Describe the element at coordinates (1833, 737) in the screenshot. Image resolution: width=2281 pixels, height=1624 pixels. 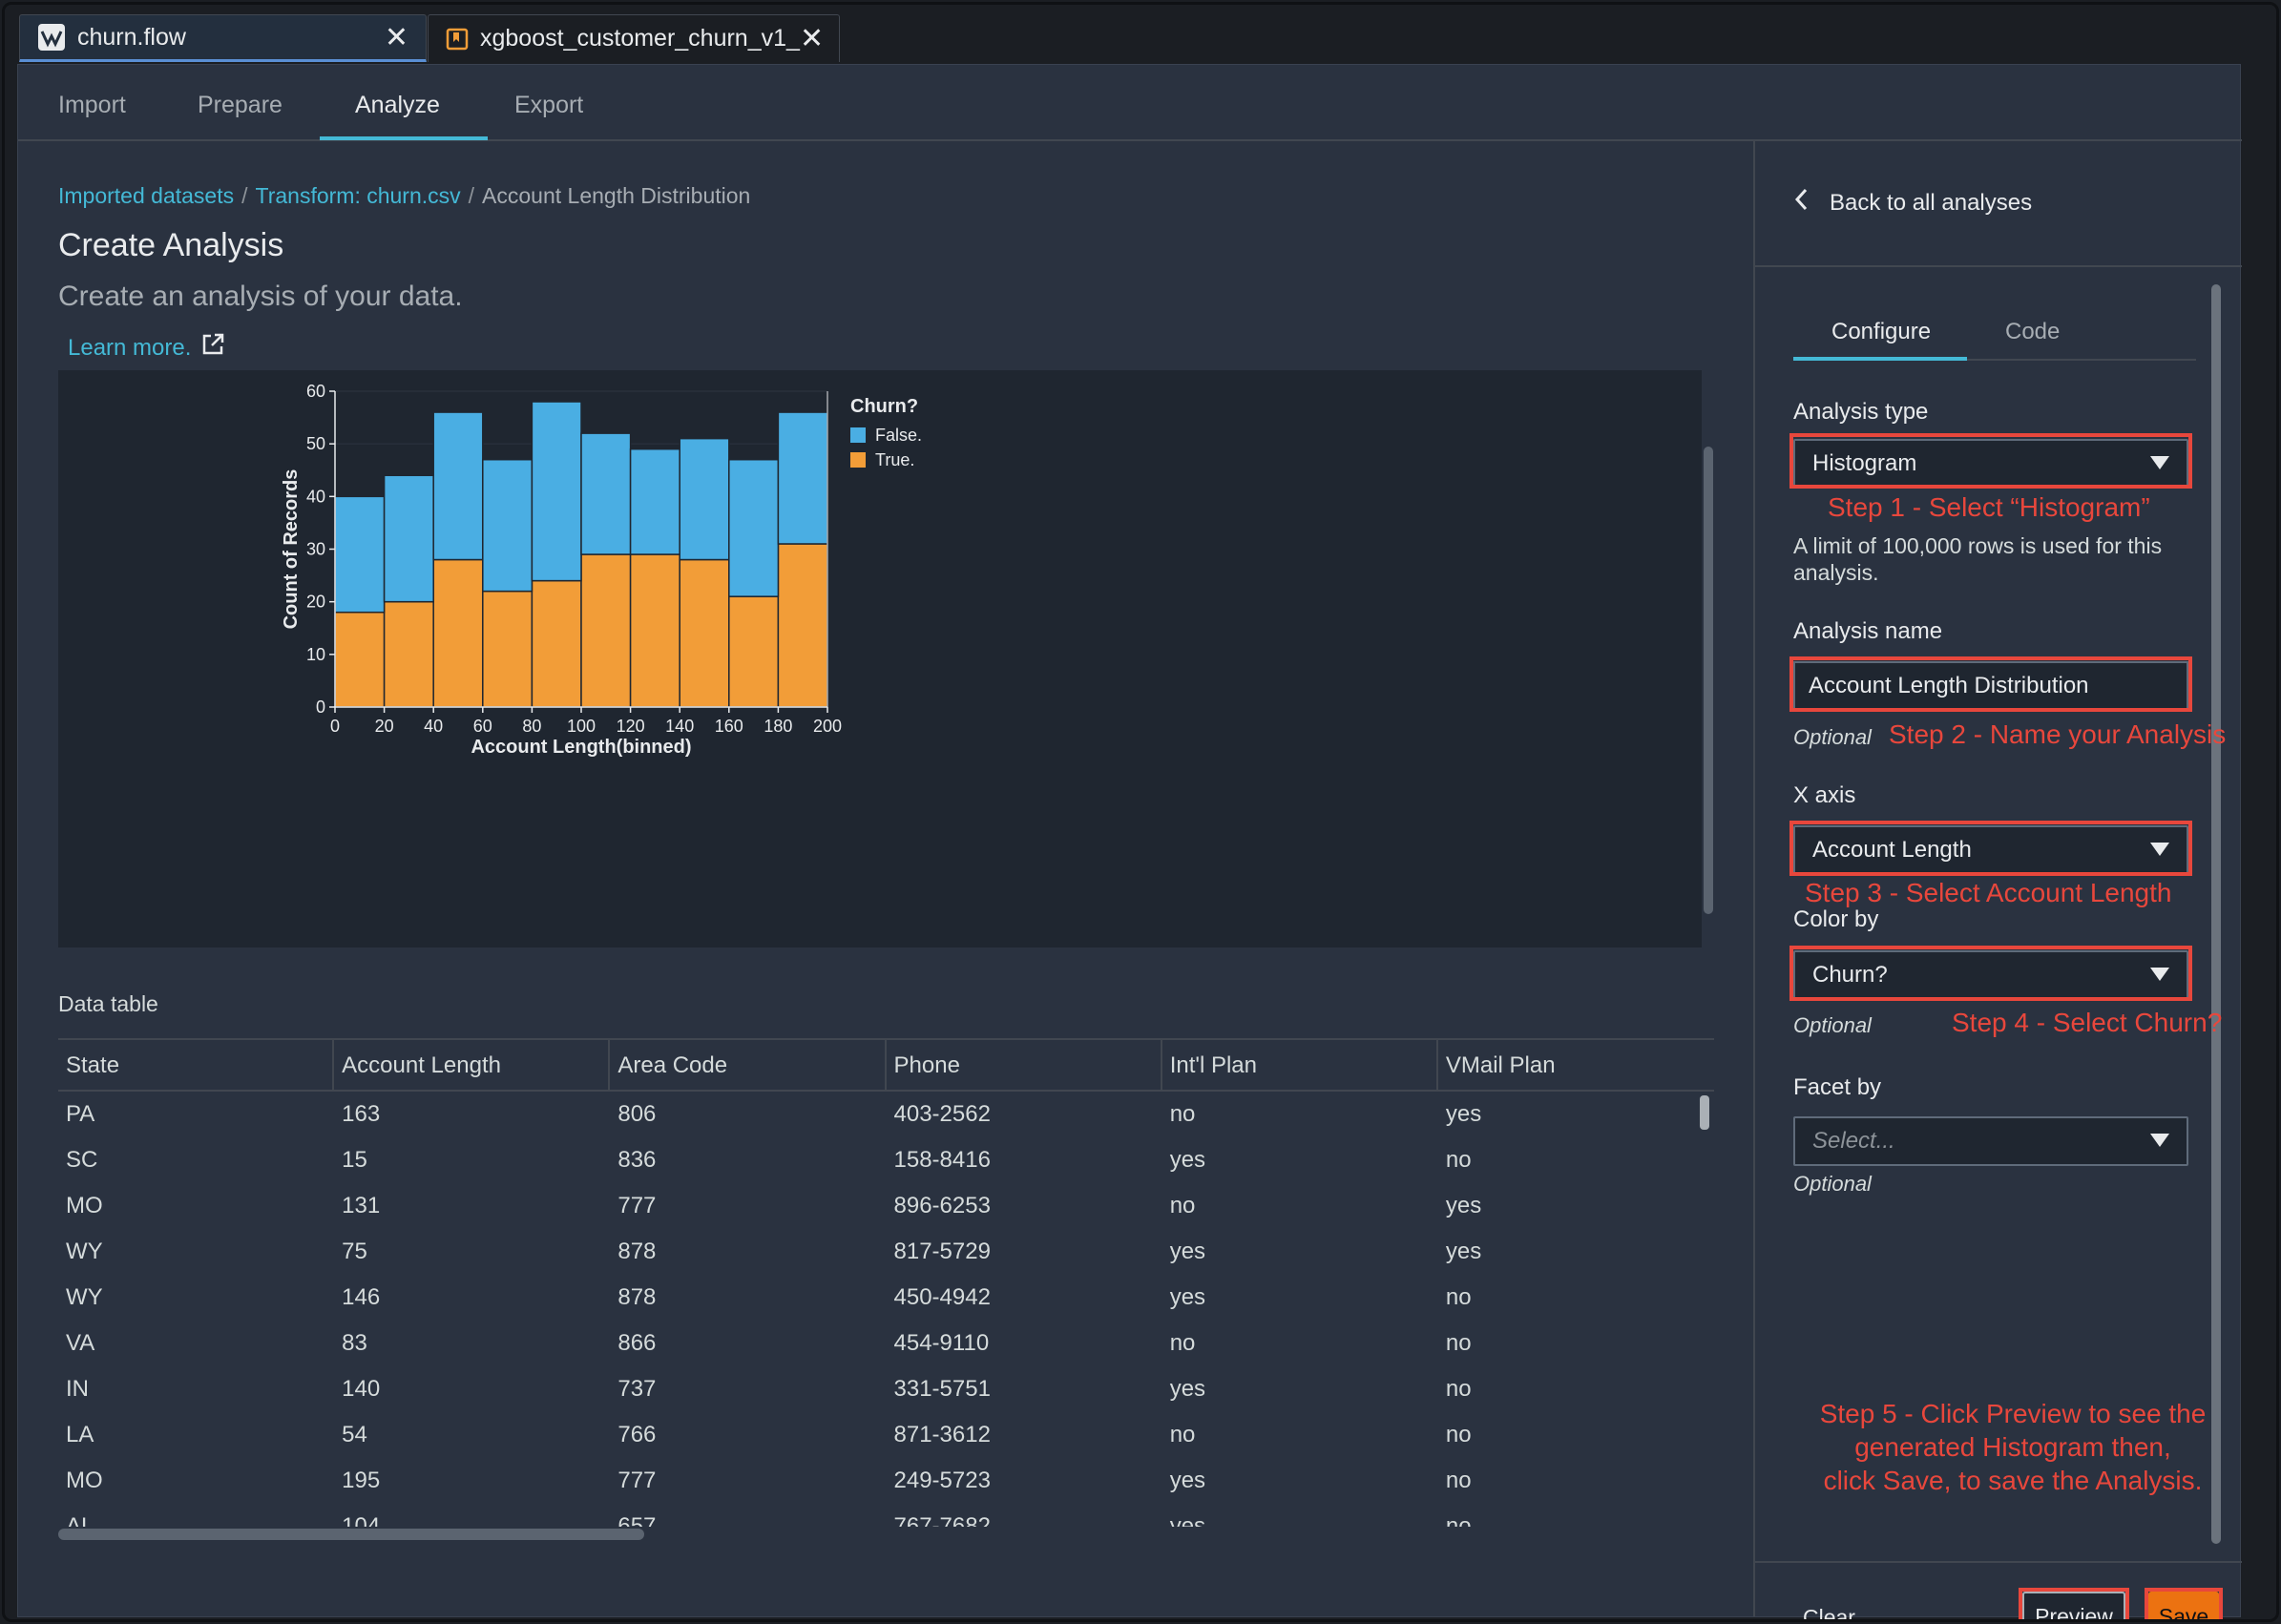
I see `analysis-name-hint: Optional` at that location.